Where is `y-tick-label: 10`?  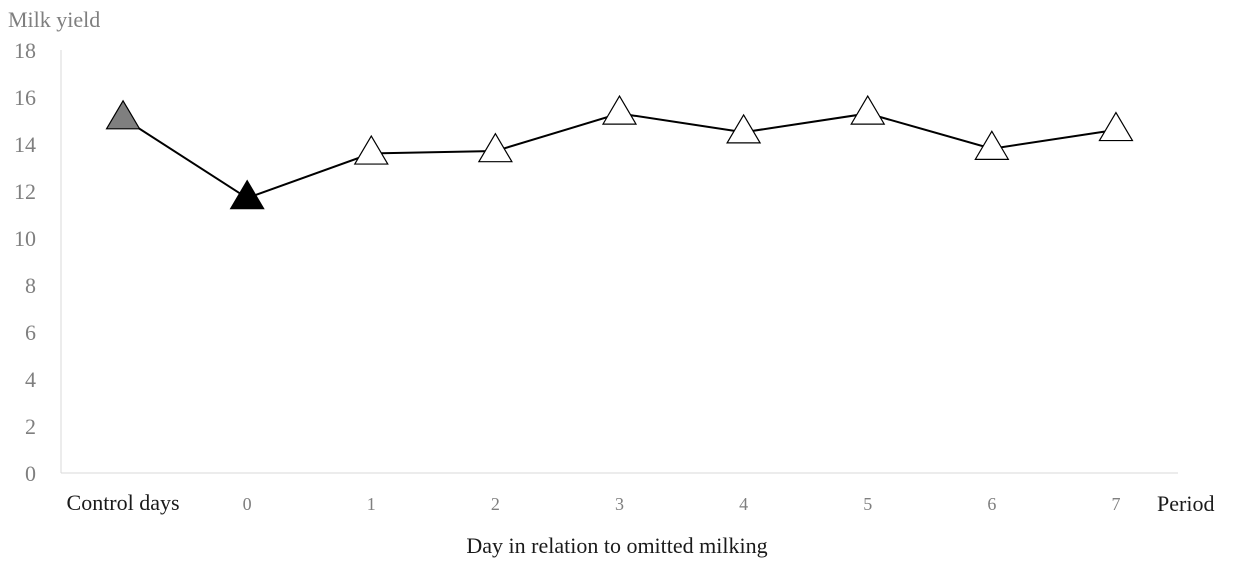 y-tick-label: 10 is located at coordinates (25, 238).